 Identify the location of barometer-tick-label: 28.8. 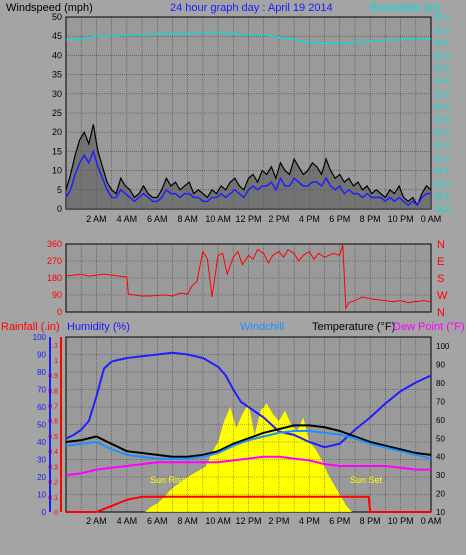
(442, 209).